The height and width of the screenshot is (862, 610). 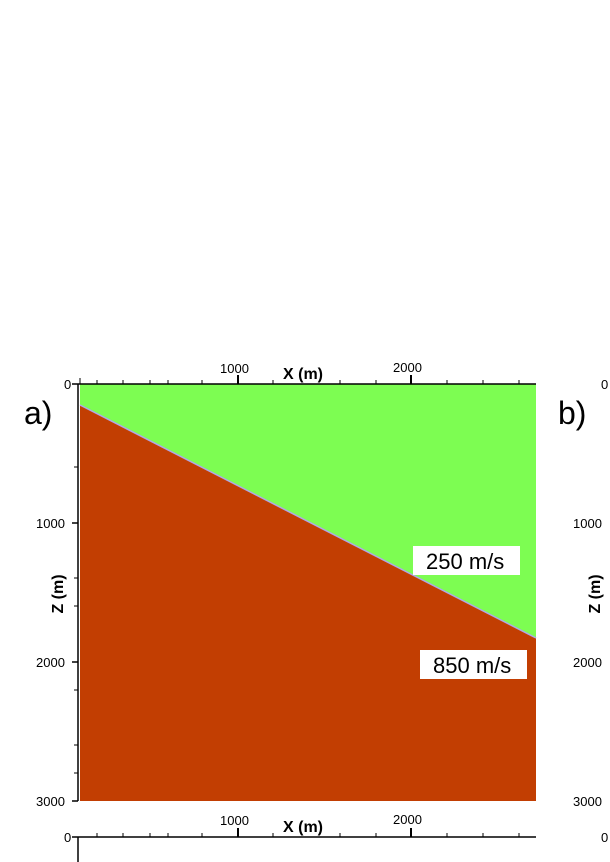 What do you see at coordinates (38, 413) in the screenshot?
I see `panel-letter-a: a)` at bounding box center [38, 413].